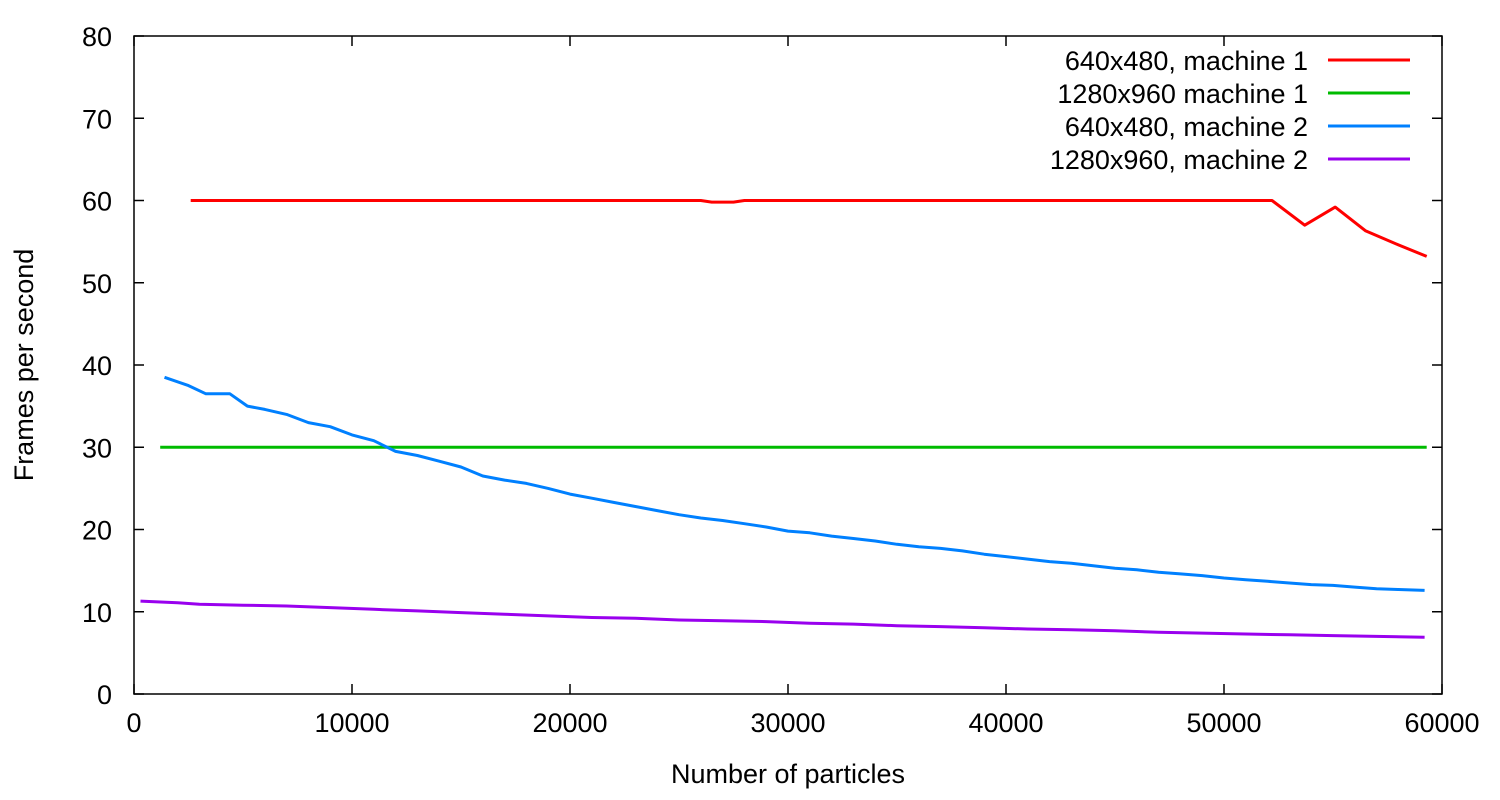 Image resolution: width=1500 pixels, height=800 pixels. What do you see at coordinates (351, 723) in the screenshot?
I see `x-tick-label: 10000` at bounding box center [351, 723].